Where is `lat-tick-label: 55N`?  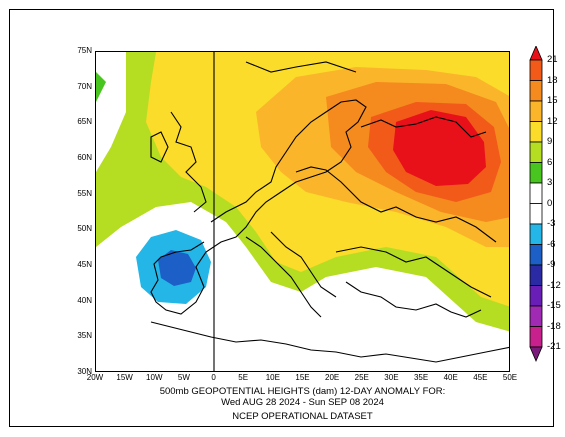 lat-tick-label: 55N is located at coordinates (84, 193).